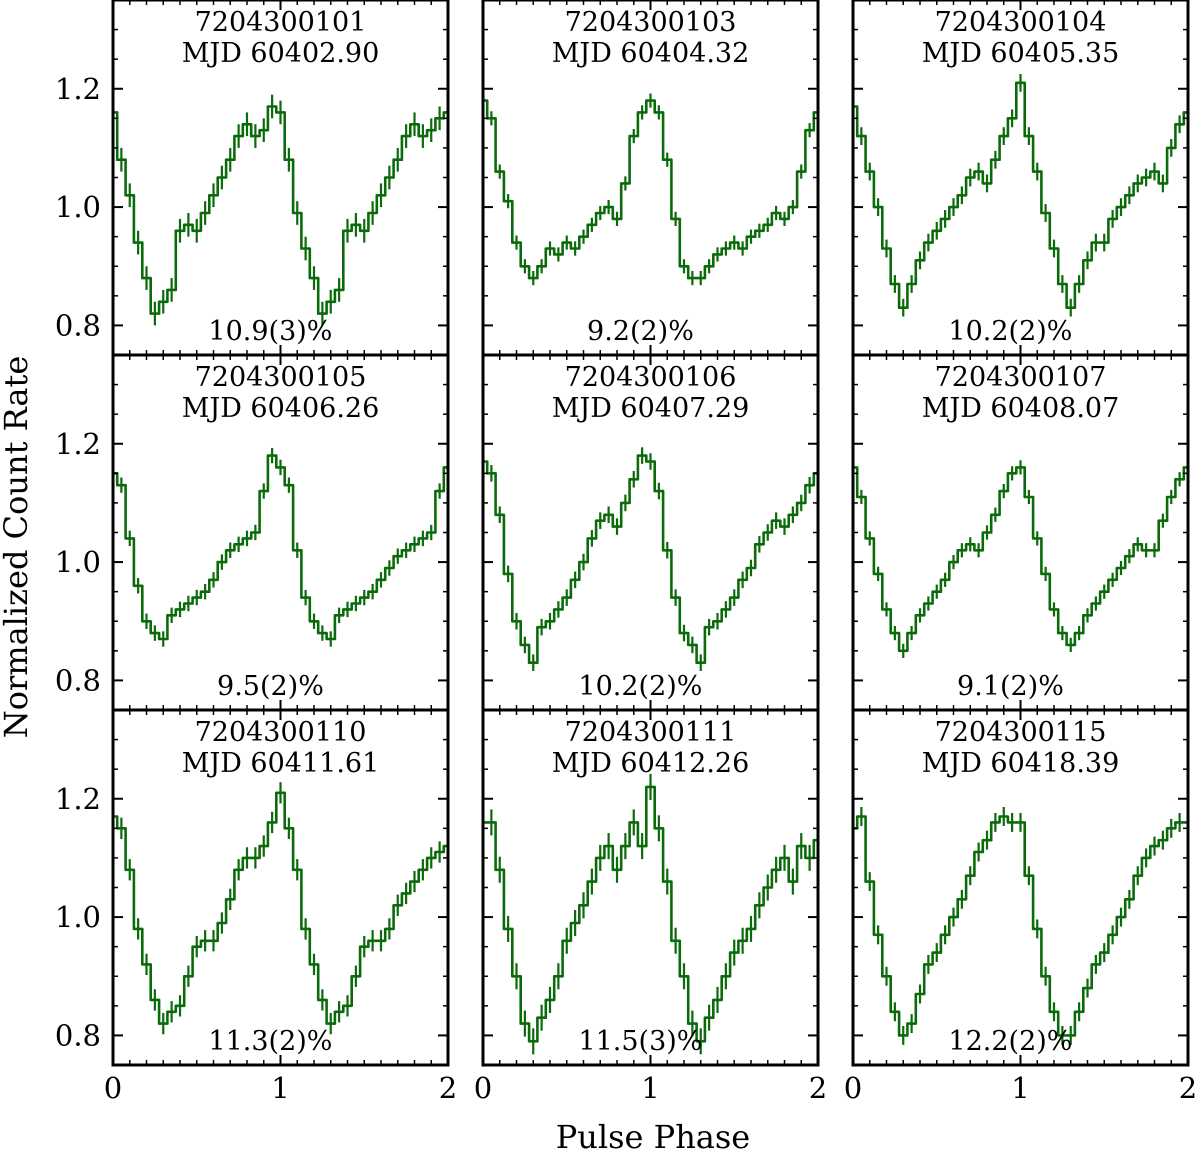  Describe the element at coordinates (651, 377) in the screenshot. I see `panel-obsid: 7204300106` at that location.